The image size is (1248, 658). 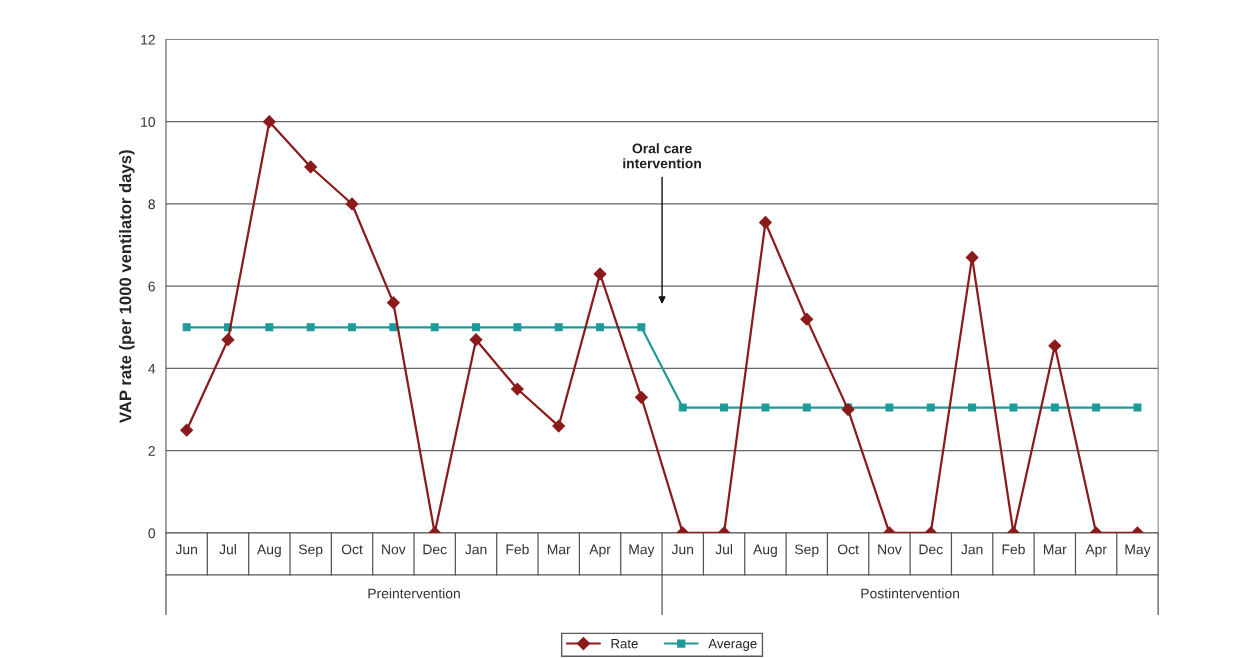 What do you see at coordinates (910, 593) in the screenshot?
I see `text: Postintervention` at bounding box center [910, 593].